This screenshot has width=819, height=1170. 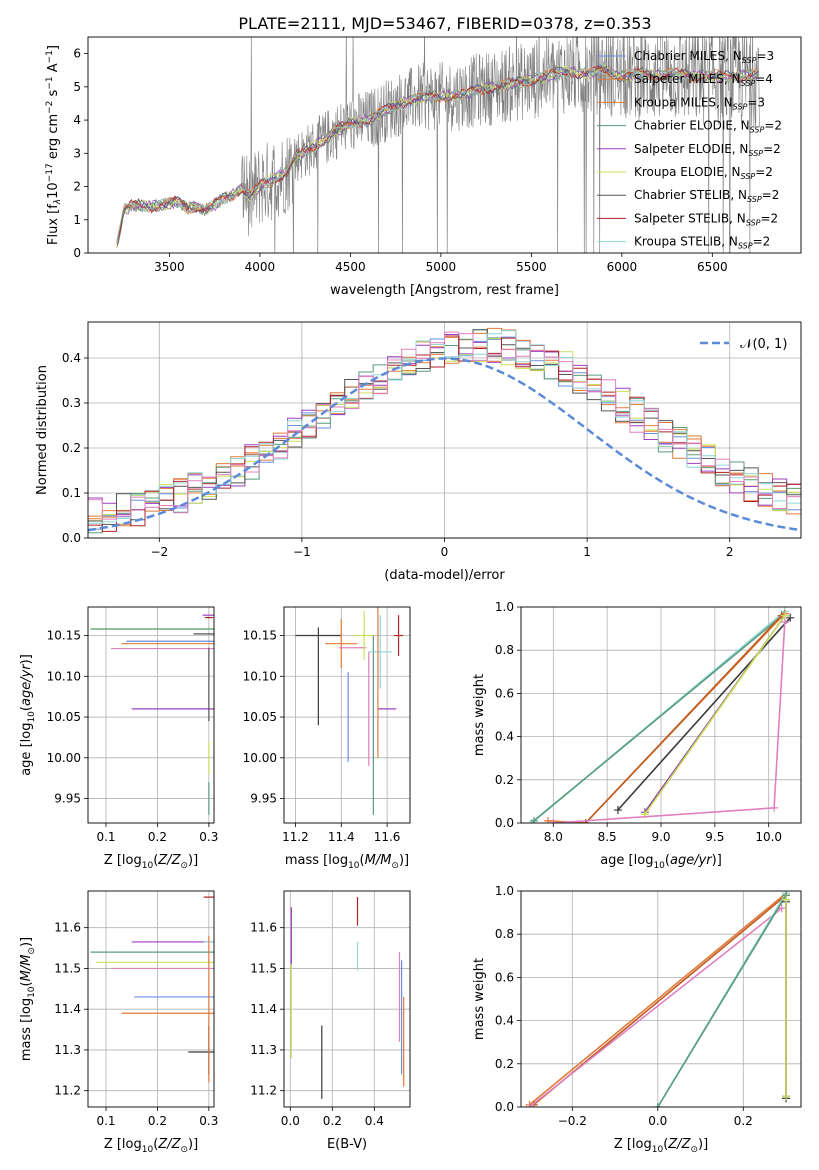 I want to click on label-part: =3, so click(x=756, y=102).